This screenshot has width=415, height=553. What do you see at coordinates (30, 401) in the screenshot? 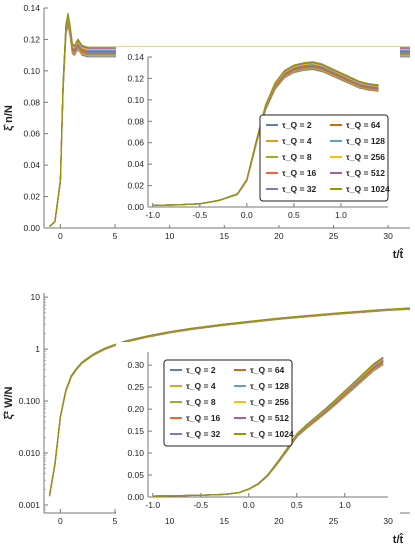
I see `y-tick-label: 0.100` at bounding box center [30, 401].